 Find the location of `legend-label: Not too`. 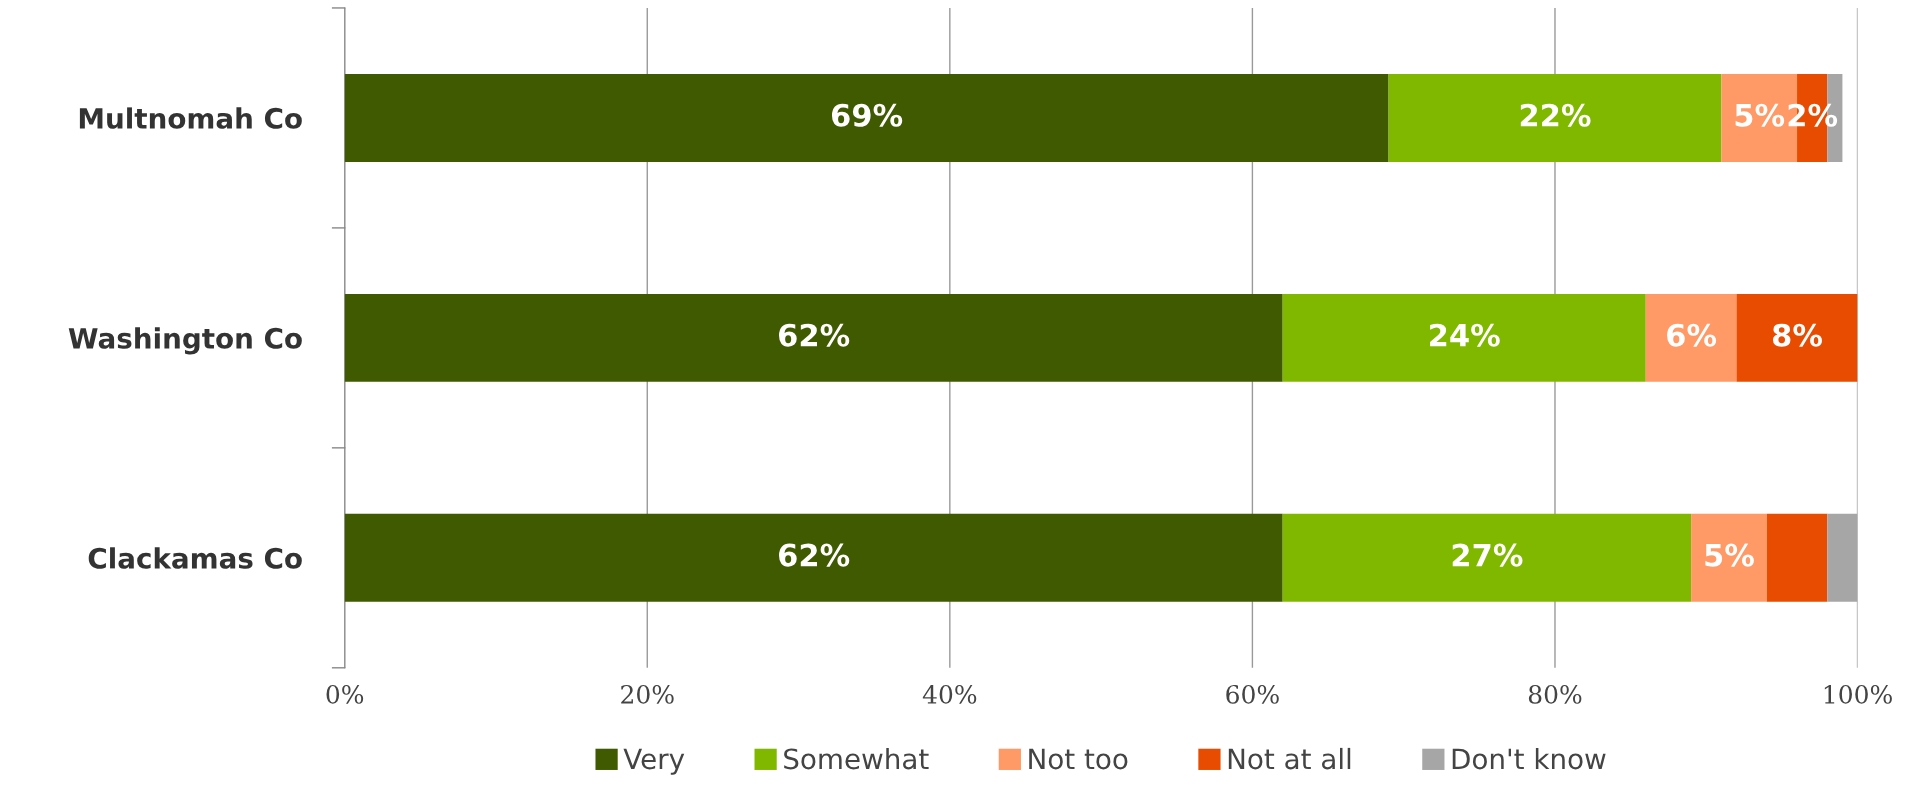

legend-label: Not too is located at coordinates (1078, 759).